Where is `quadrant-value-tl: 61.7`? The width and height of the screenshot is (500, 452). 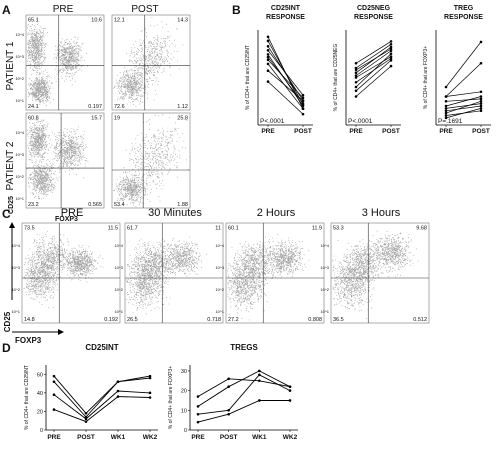 quadrant-value-tl: 61.7 is located at coordinates (132, 229).